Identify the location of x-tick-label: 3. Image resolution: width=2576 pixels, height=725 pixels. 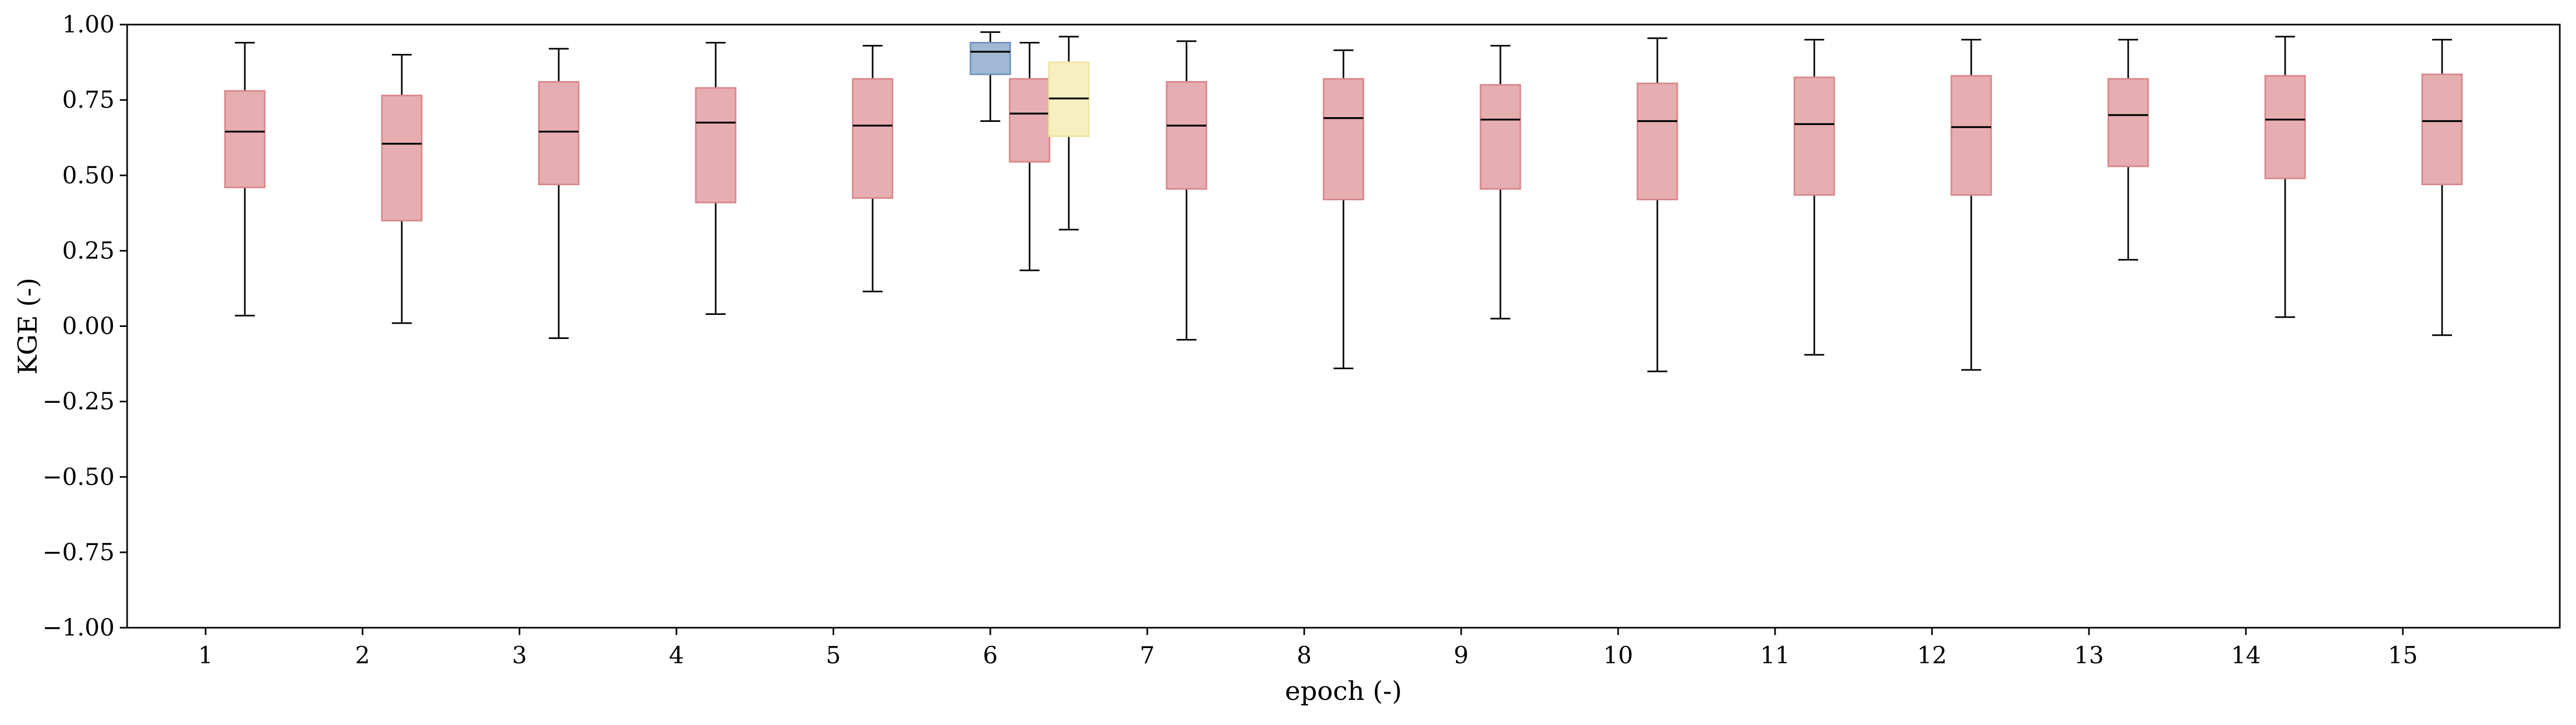
(519, 655).